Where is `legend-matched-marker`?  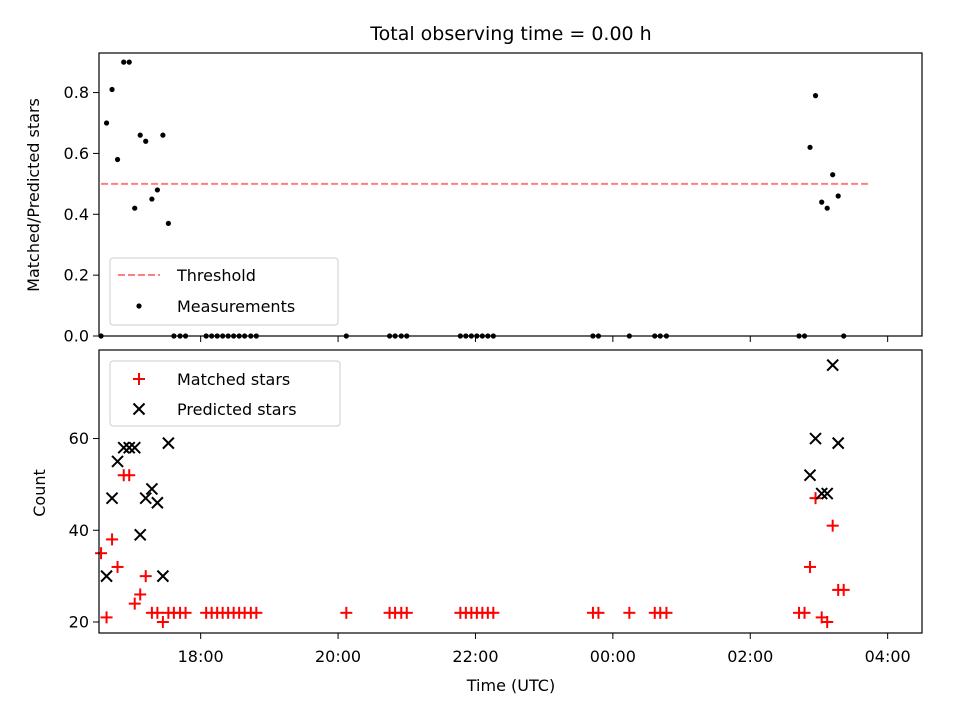 legend-matched-marker is located at coordinates (139, 379).